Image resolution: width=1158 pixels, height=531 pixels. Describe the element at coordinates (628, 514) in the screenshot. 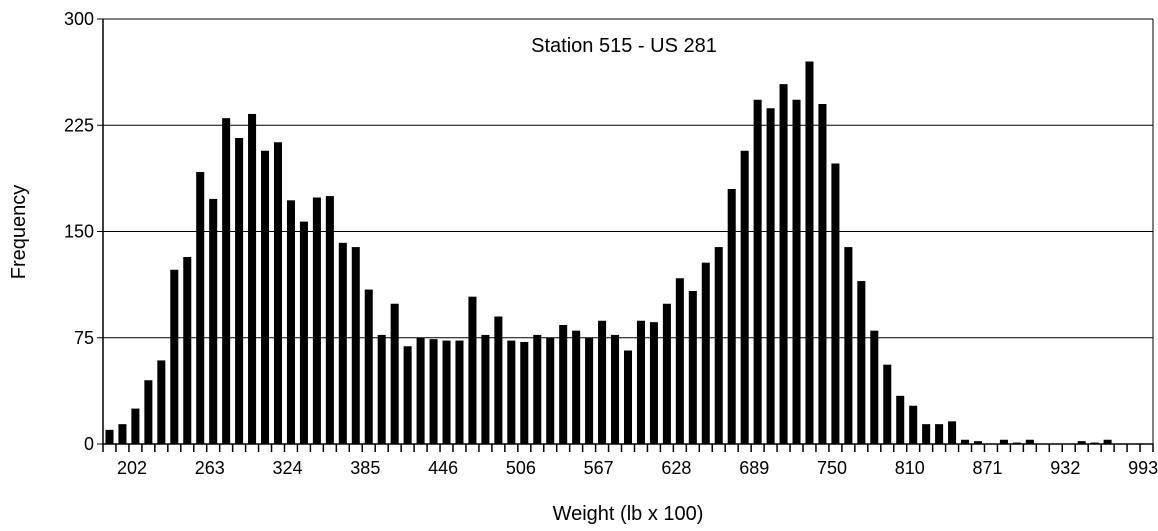

I see `x-axis-title: Weight (lb x 100)` at that location.